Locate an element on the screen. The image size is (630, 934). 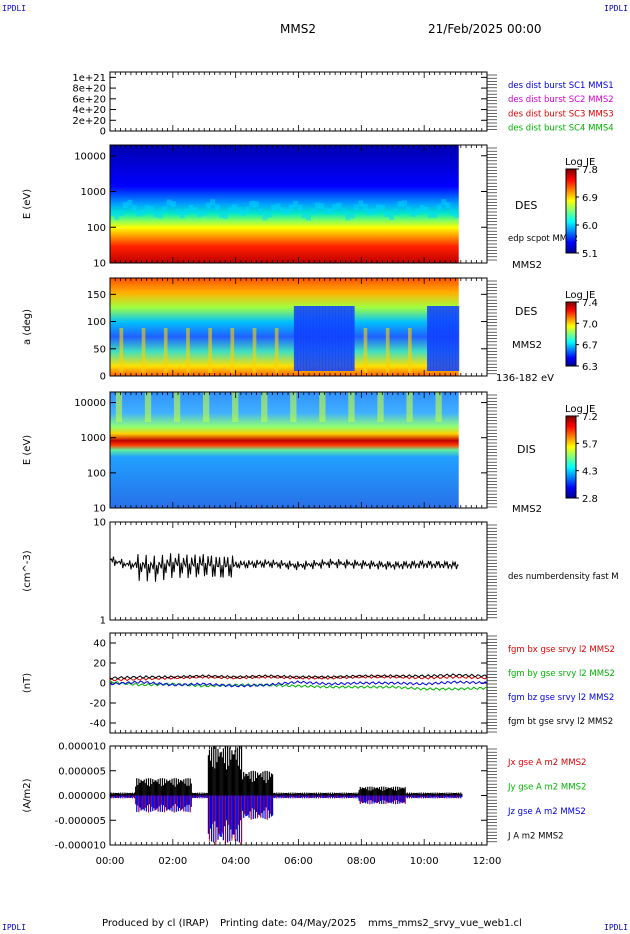
corner-mark-tr: IPDLI is located at coordinates (616, 8).